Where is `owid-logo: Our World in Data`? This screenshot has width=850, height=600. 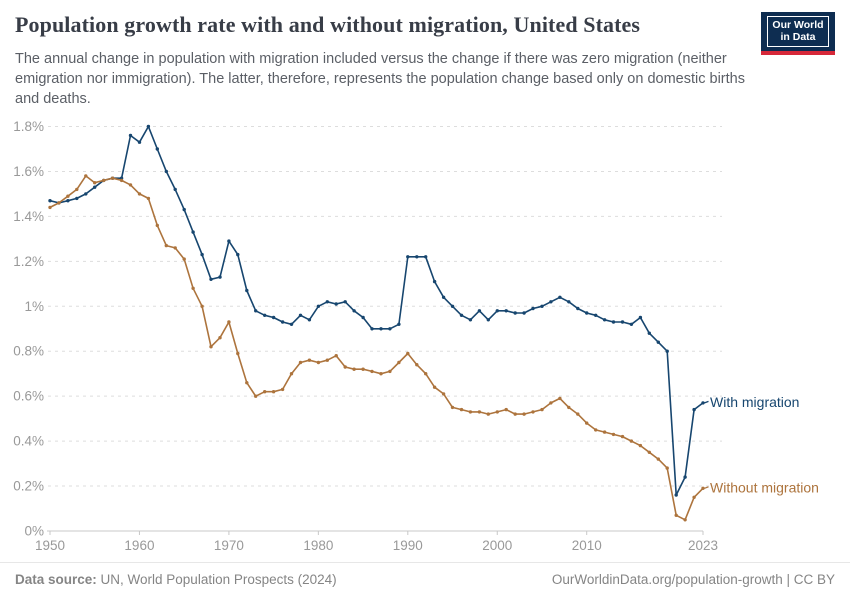
owid-logo: Our World in Data is located at coordinates (798, 33).